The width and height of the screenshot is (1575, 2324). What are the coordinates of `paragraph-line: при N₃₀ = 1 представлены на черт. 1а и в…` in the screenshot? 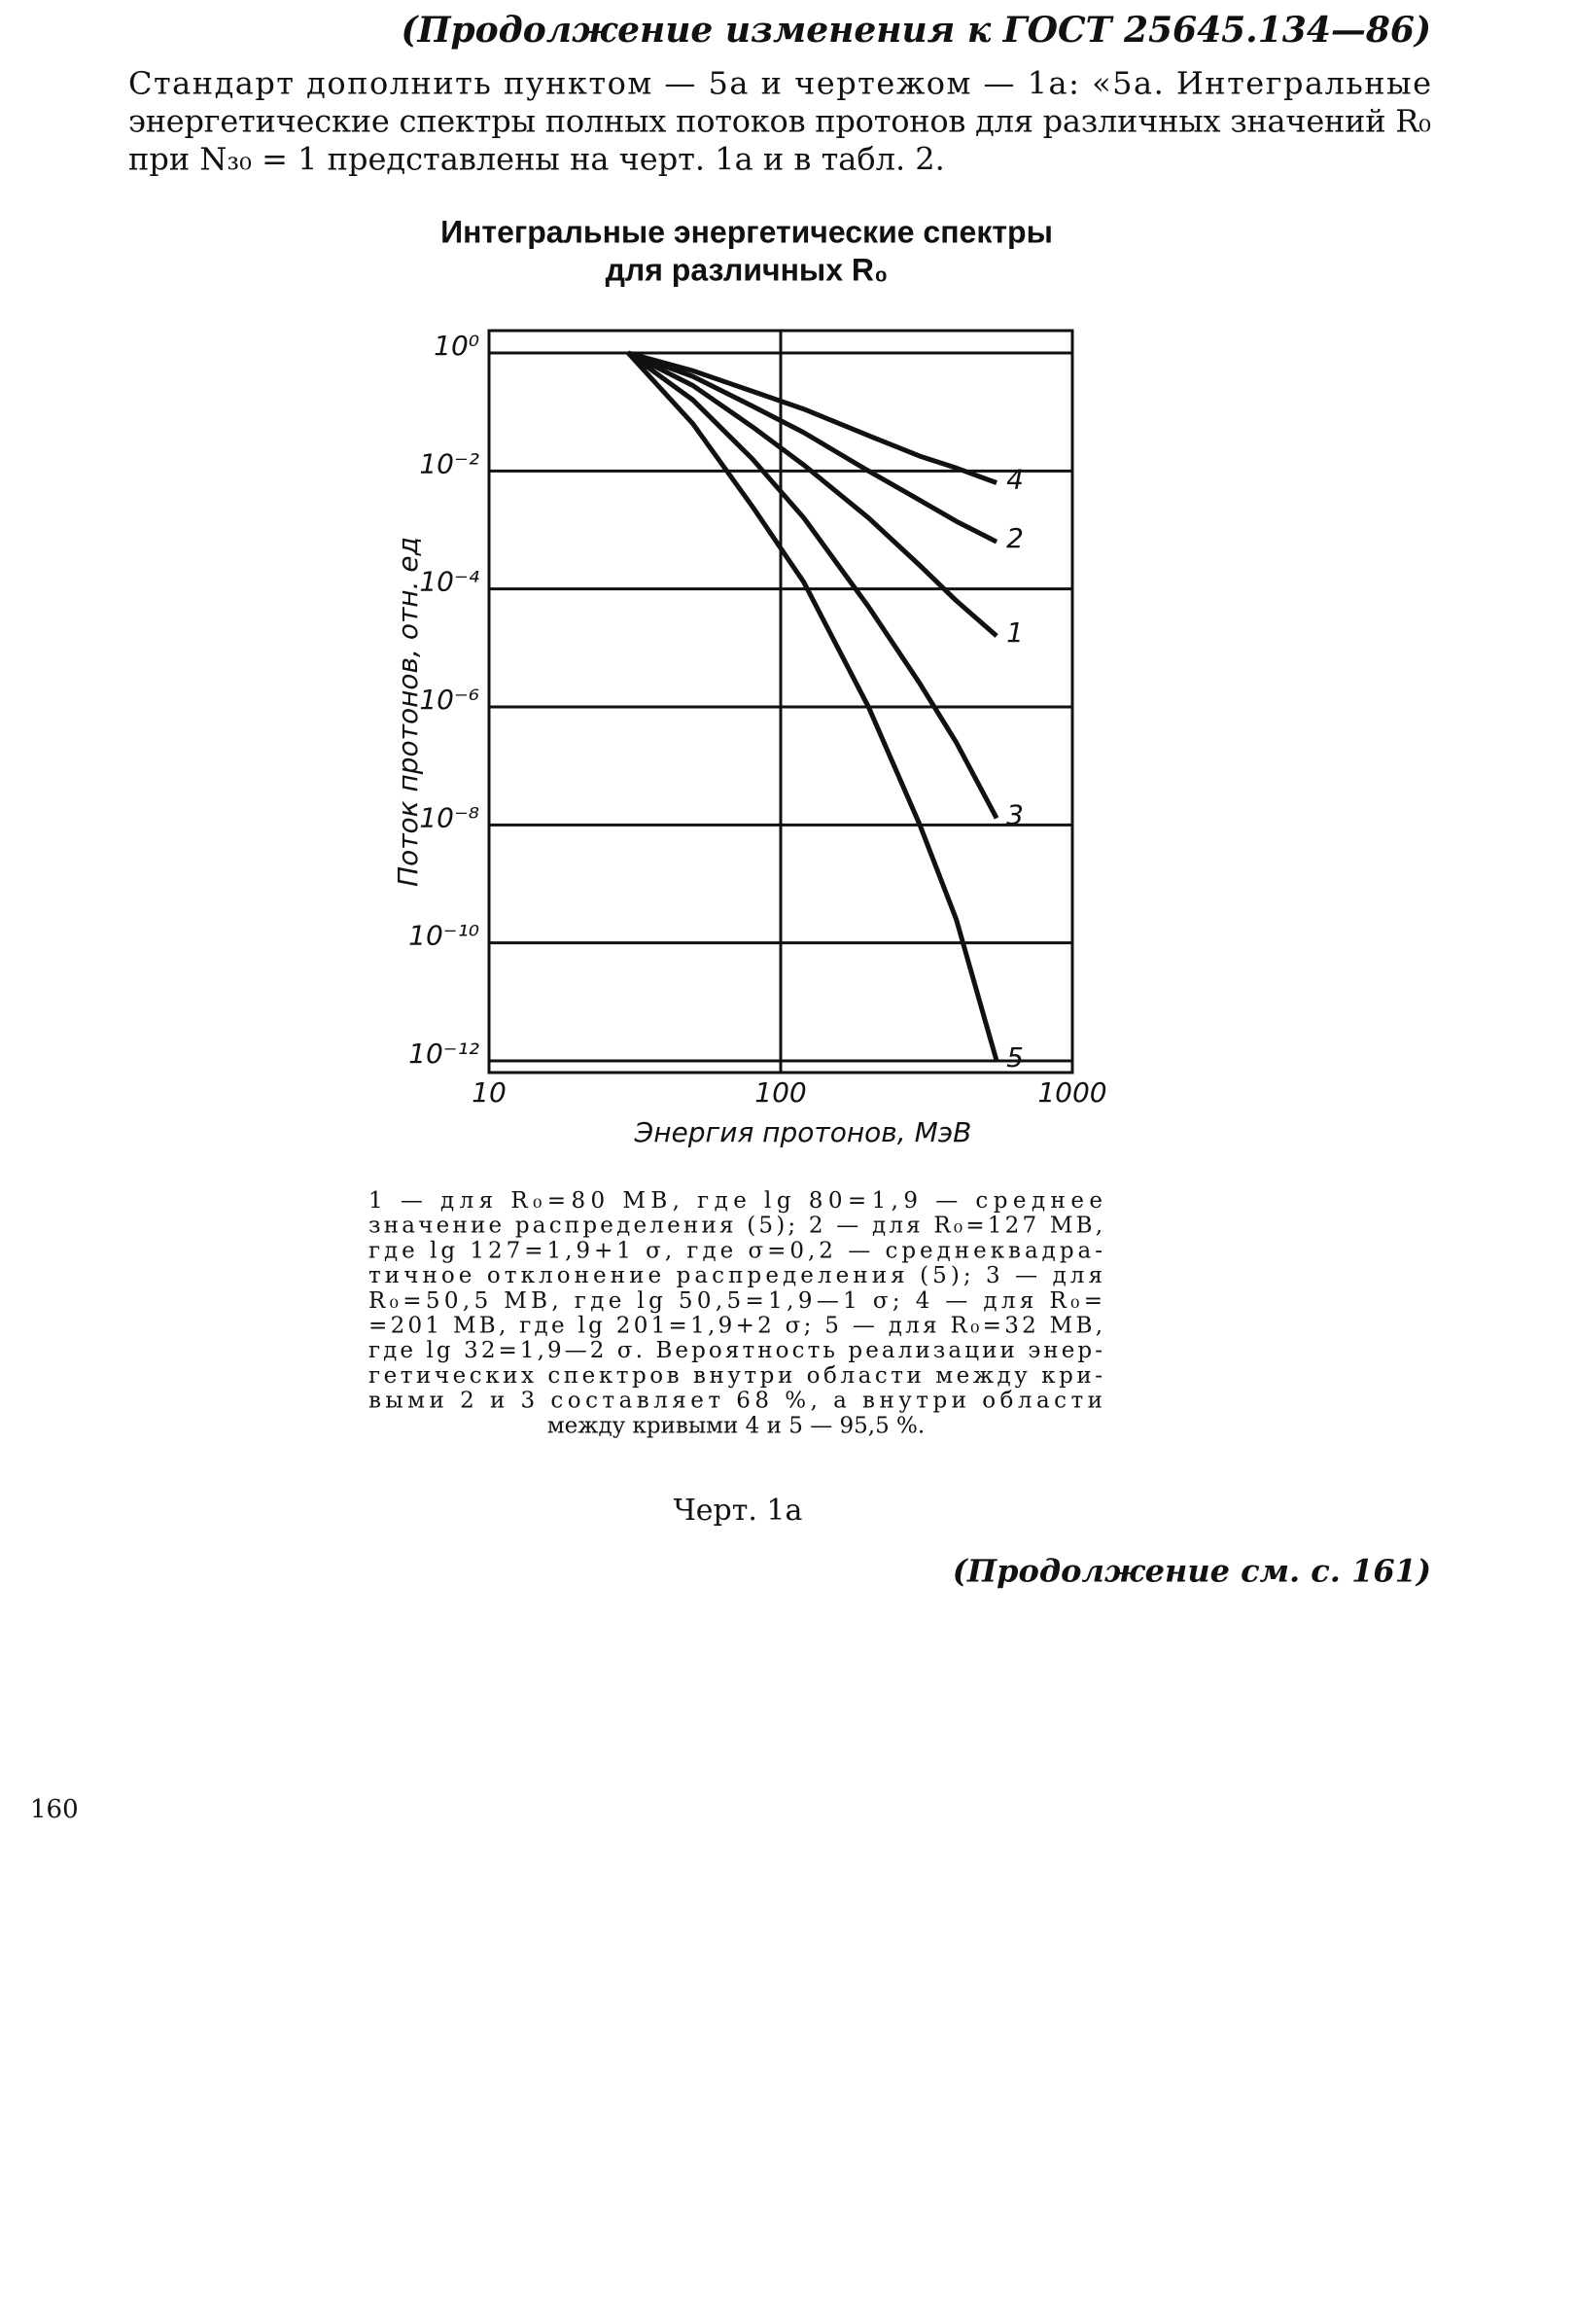 It's located at (536, 160).